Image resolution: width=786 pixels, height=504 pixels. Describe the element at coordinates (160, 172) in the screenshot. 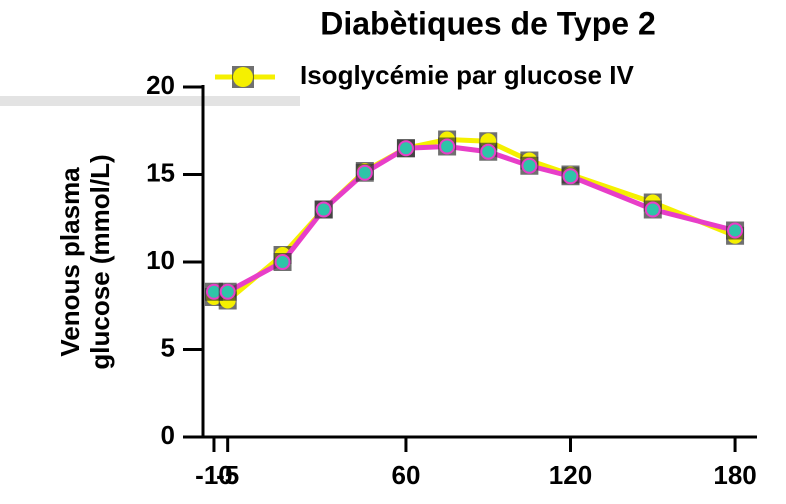

I see `y-tick-label: 15` at that location.